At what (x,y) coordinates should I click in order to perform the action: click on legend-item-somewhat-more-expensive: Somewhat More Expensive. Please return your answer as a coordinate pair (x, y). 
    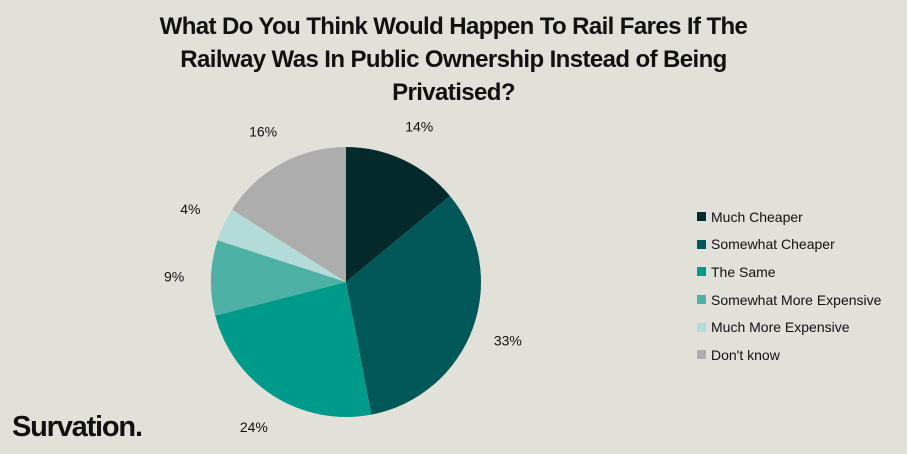
    Looking at the image, I should click on (789, 300).